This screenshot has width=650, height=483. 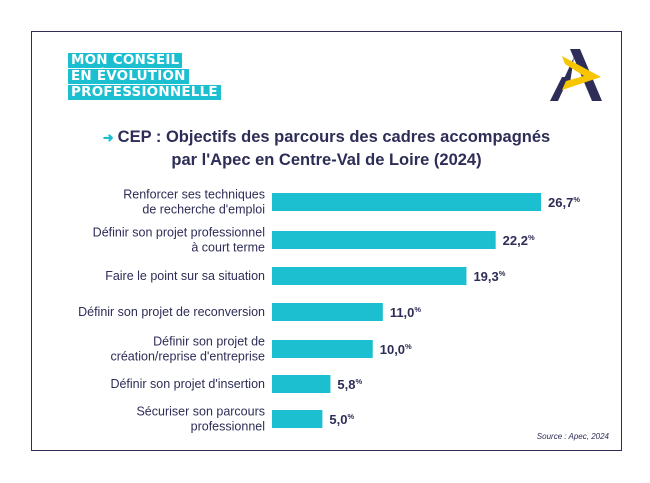 I want to click on value-label-7: 5,0%, so click(x=341, y=419).